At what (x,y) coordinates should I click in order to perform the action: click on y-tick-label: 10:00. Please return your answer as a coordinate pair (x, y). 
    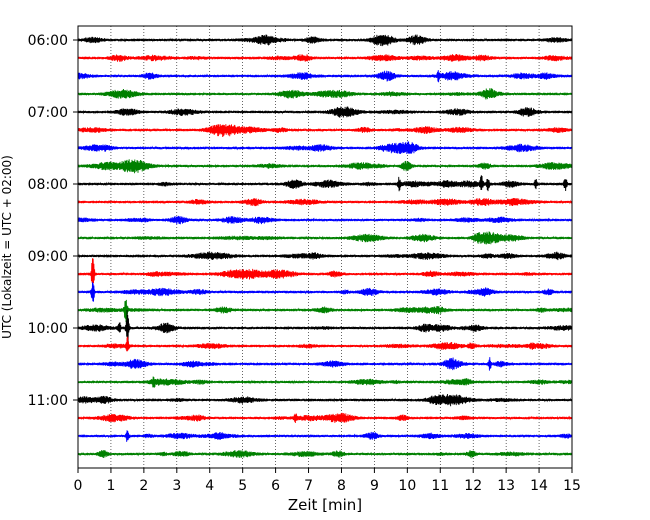
    Looking at the image, I should click on (48, 329).